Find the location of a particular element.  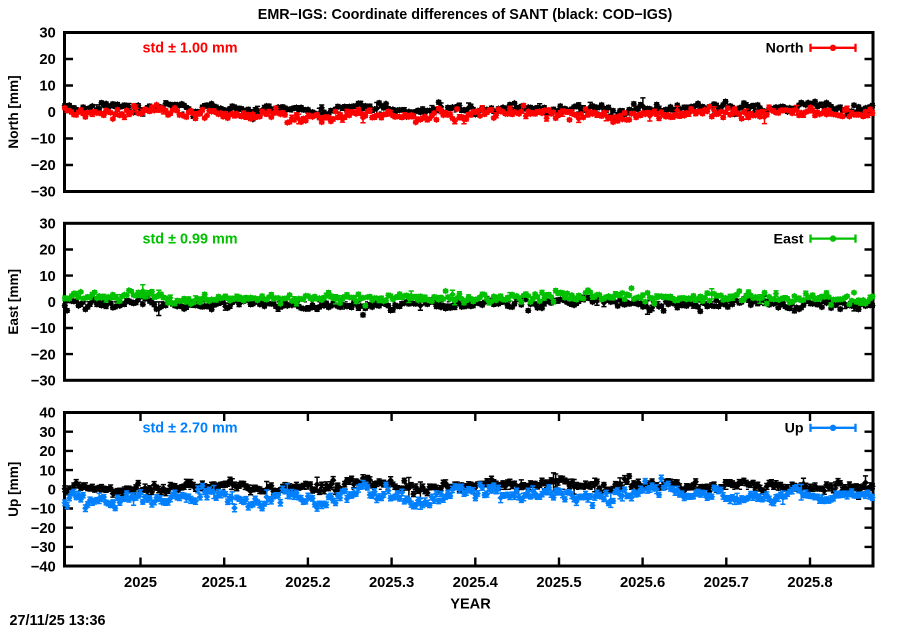

svg-text: 2025.2 is located at coordinates (307, 583).